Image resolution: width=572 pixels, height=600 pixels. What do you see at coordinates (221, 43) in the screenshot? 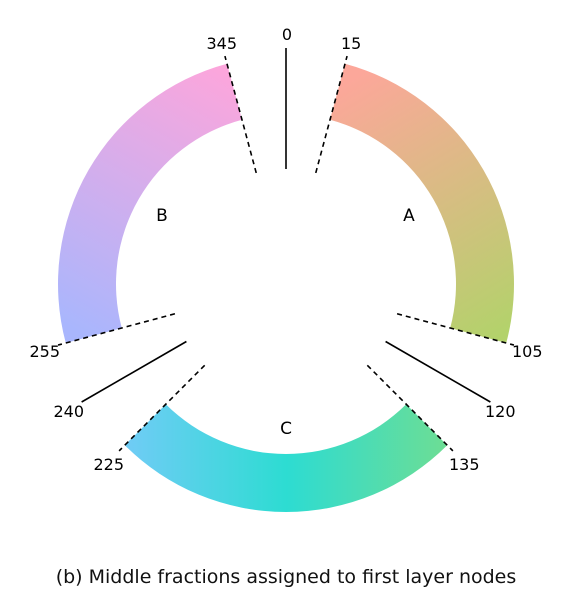
I see `degree-label-345: 345` at bounding box center [221, 43].